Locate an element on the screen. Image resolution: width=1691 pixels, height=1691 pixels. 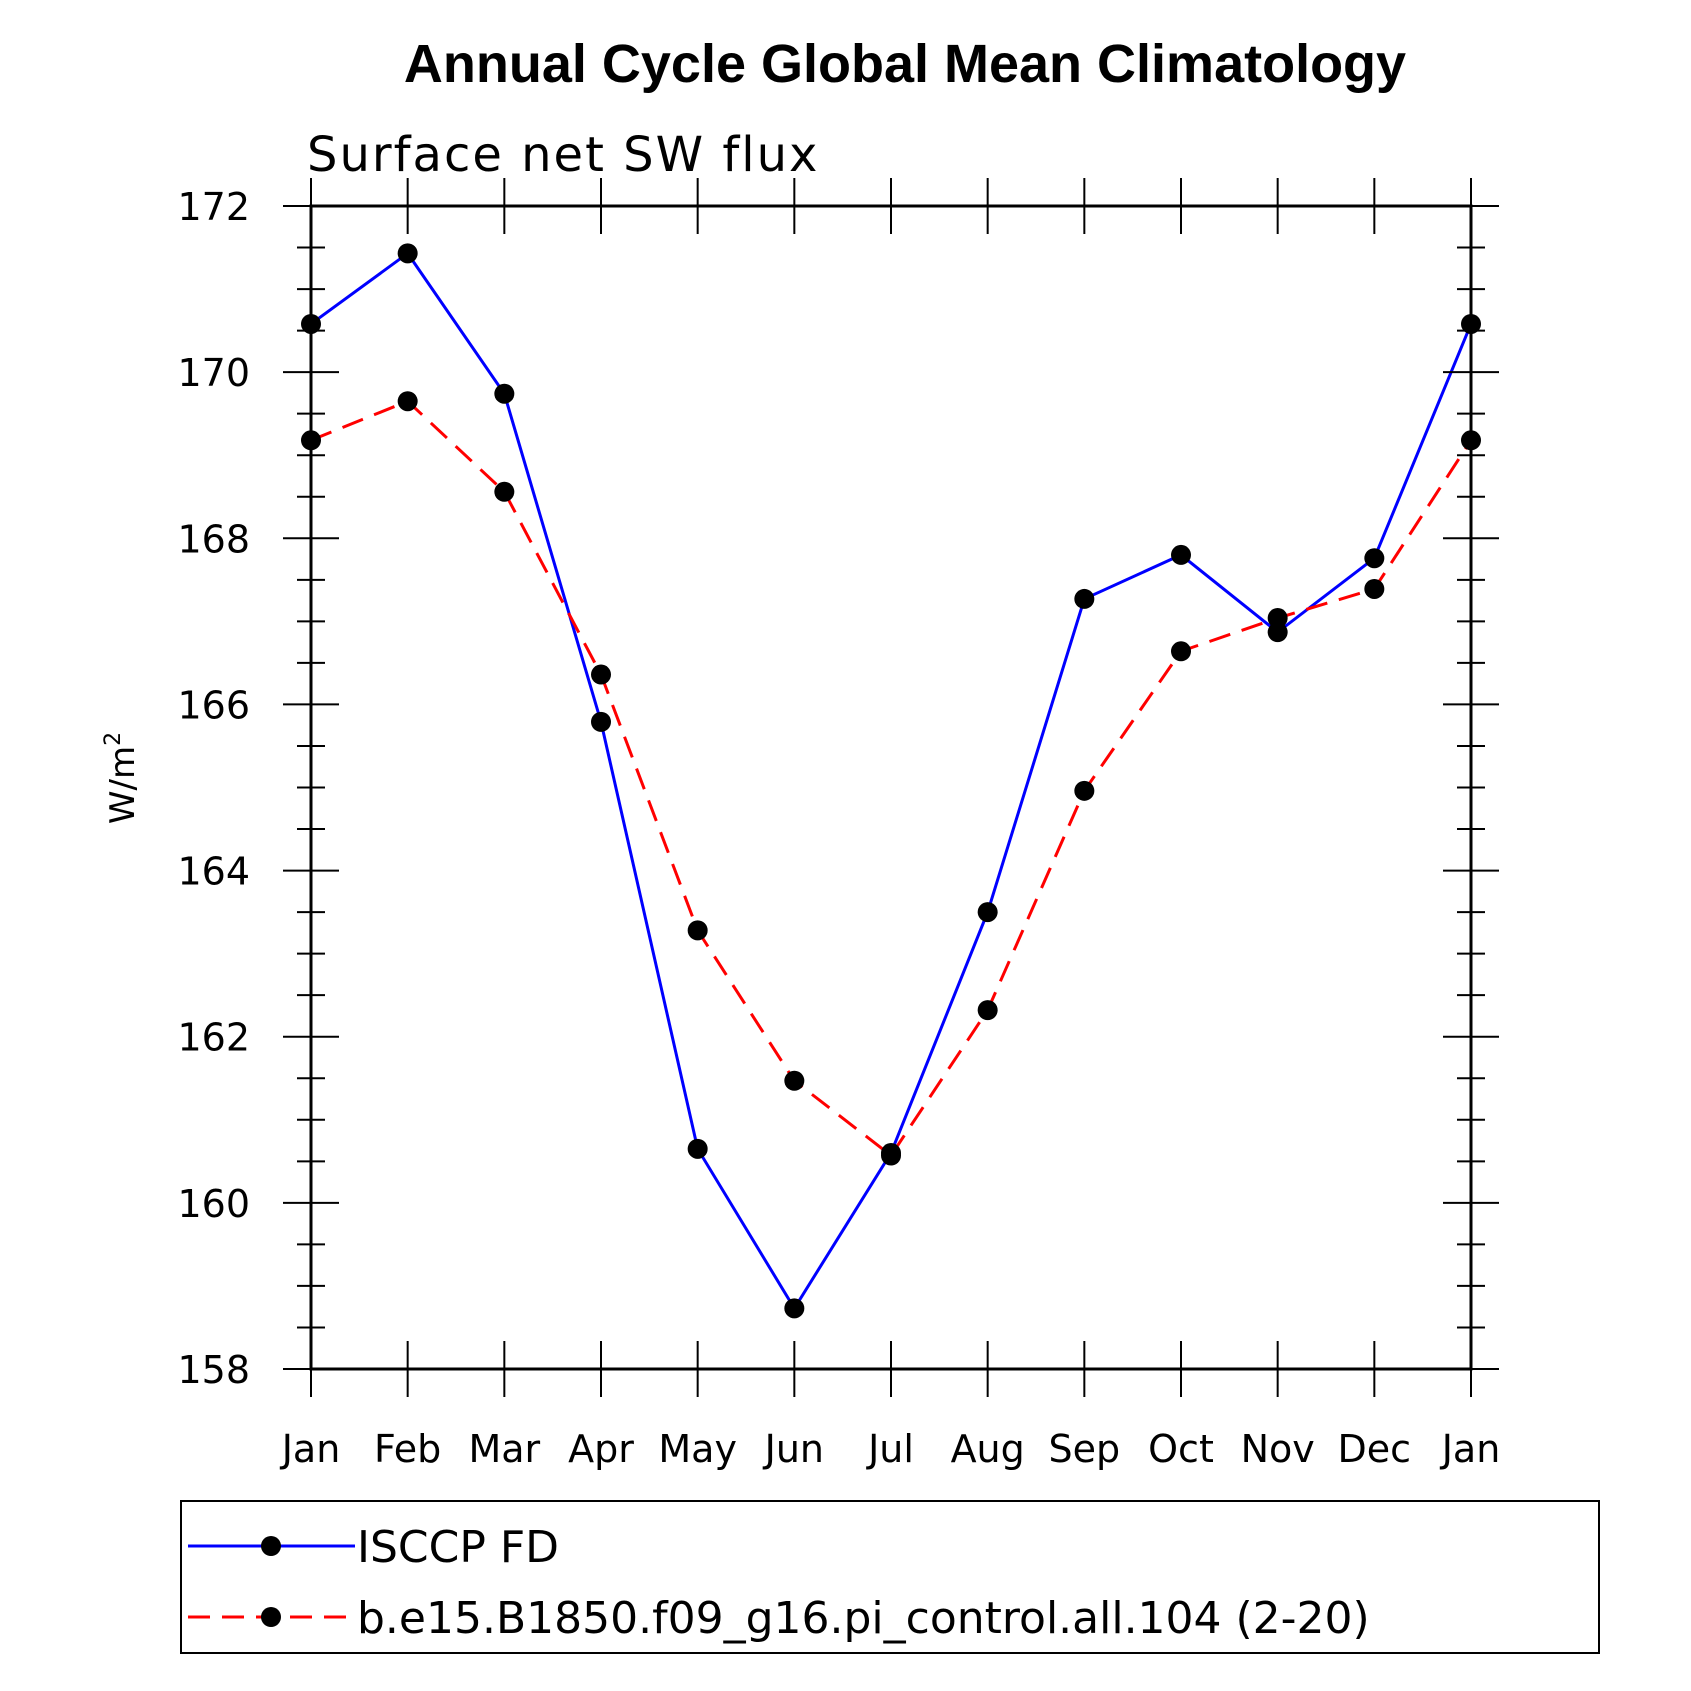
x-tick-label: Mar is located at coordinates (504, 1449).